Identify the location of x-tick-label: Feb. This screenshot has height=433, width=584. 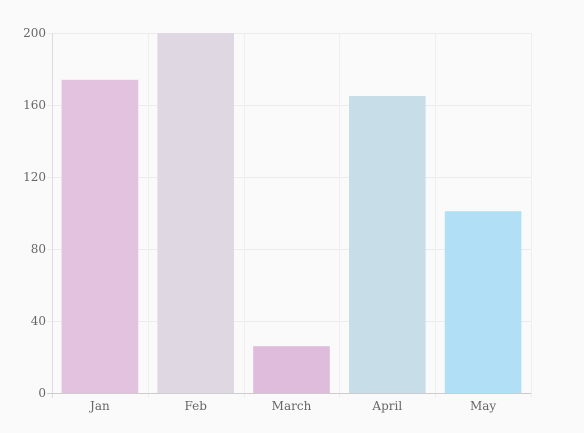
(195, 406).